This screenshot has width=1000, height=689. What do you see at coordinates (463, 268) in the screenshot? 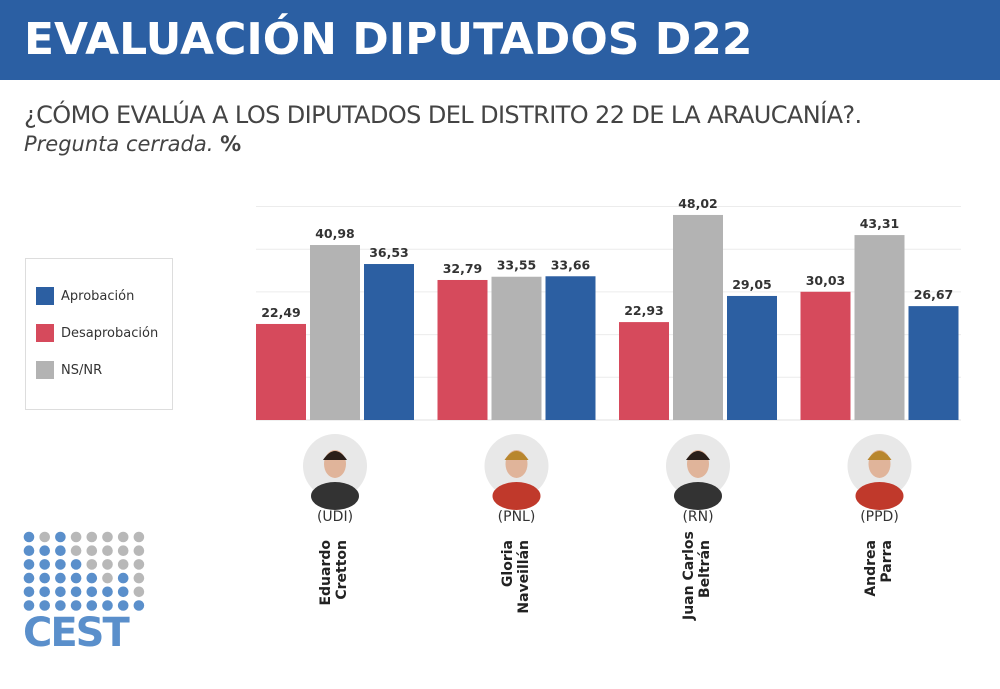
I see `data-label: 32,79` at bounding box center [463, 268].